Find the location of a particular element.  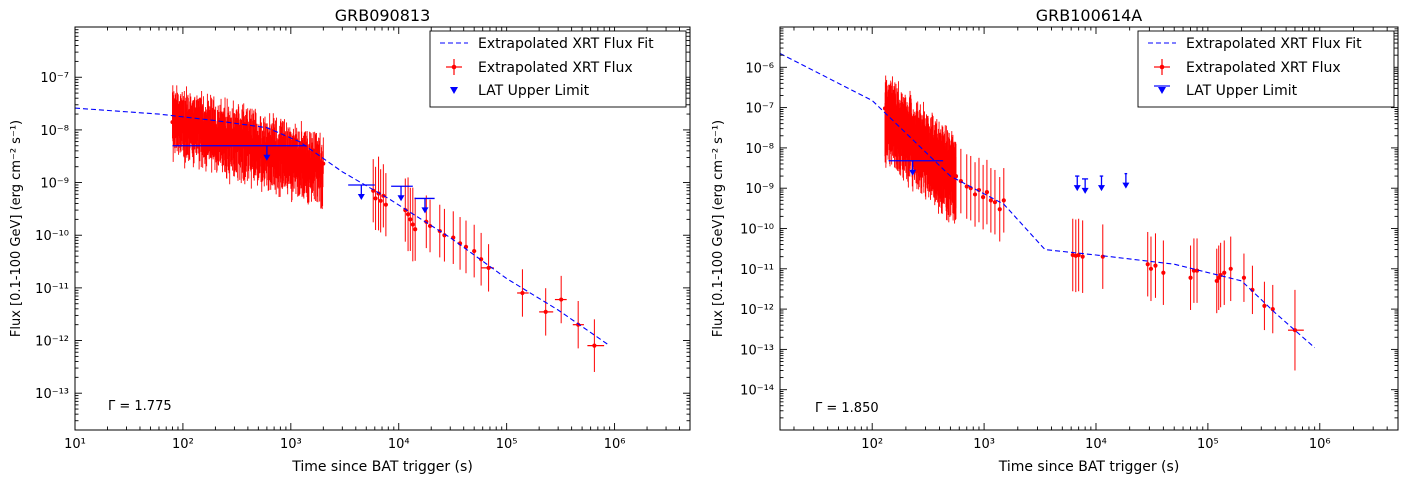

chart-title: GRB100614A is located at coordinates (1089, 15).